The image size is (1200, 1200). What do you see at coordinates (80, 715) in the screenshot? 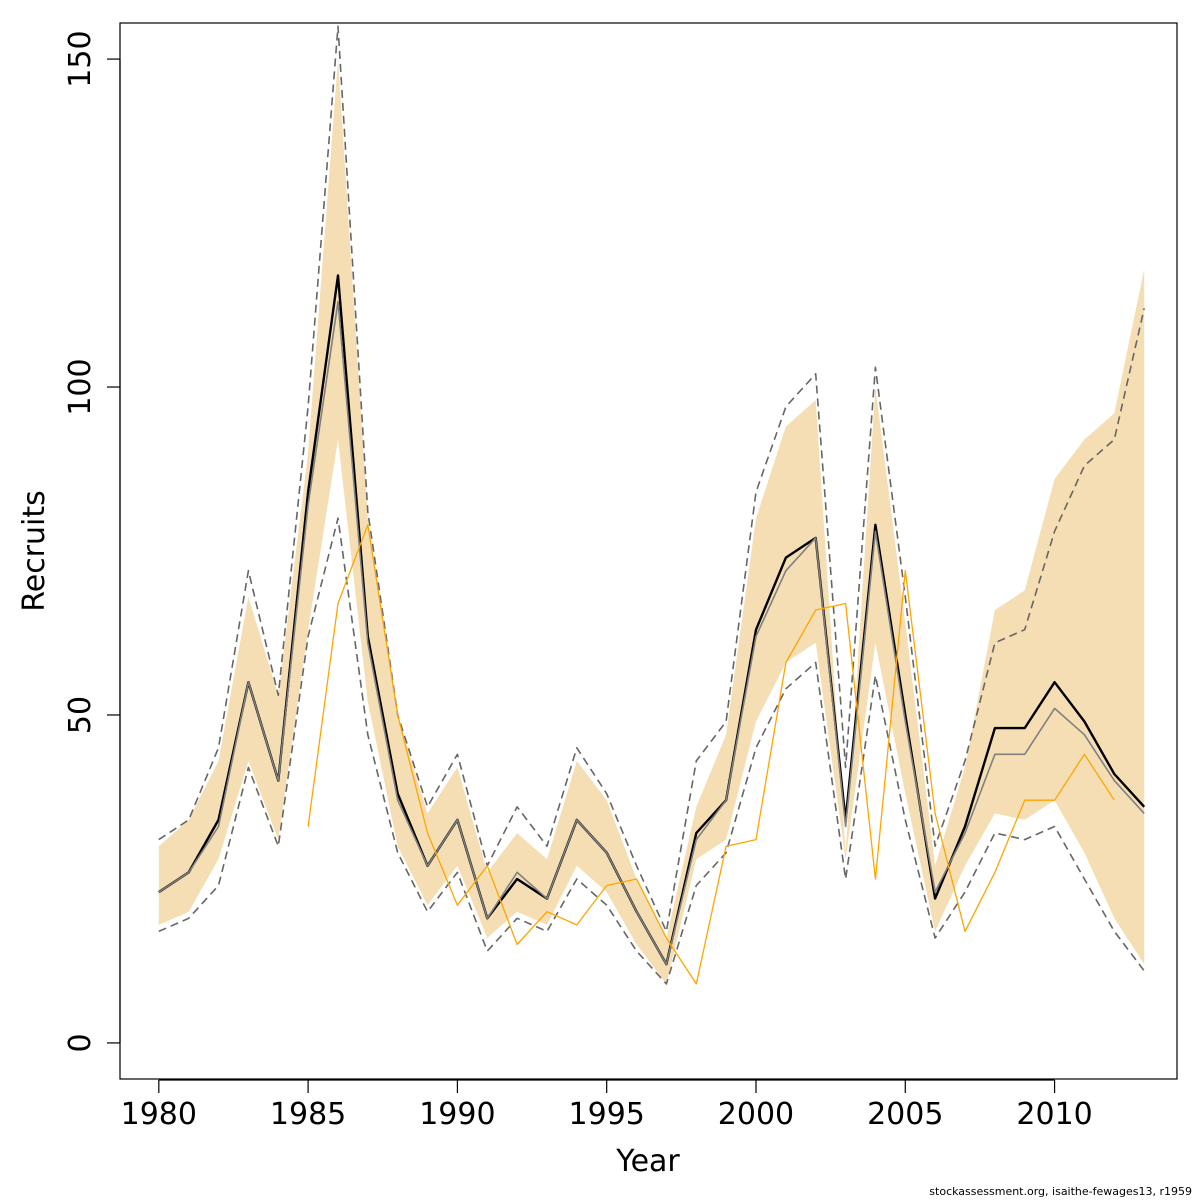
I see `y-tick-label: 50` at bounding box center [80, 715].